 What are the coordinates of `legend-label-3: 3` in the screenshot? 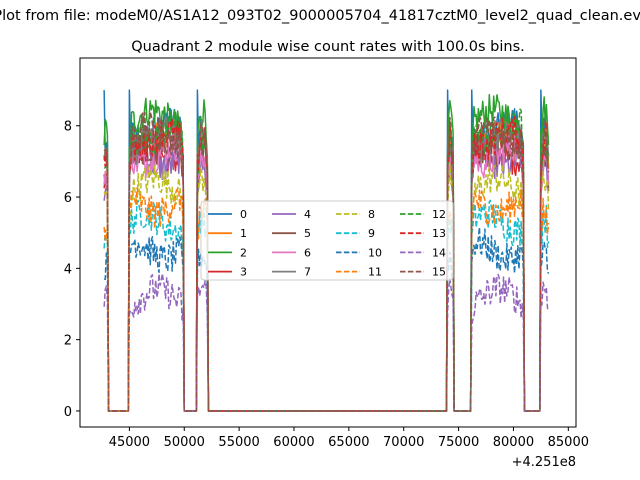 It's located at (243, 272).